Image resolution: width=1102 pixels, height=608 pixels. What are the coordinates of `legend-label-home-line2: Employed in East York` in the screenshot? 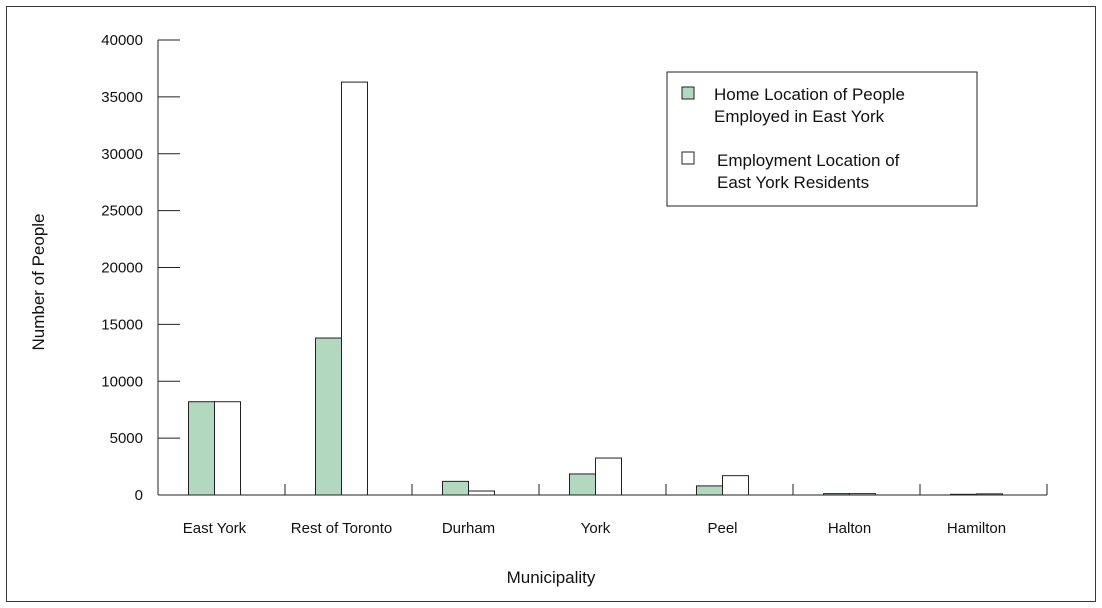 It's located at (799, 116).